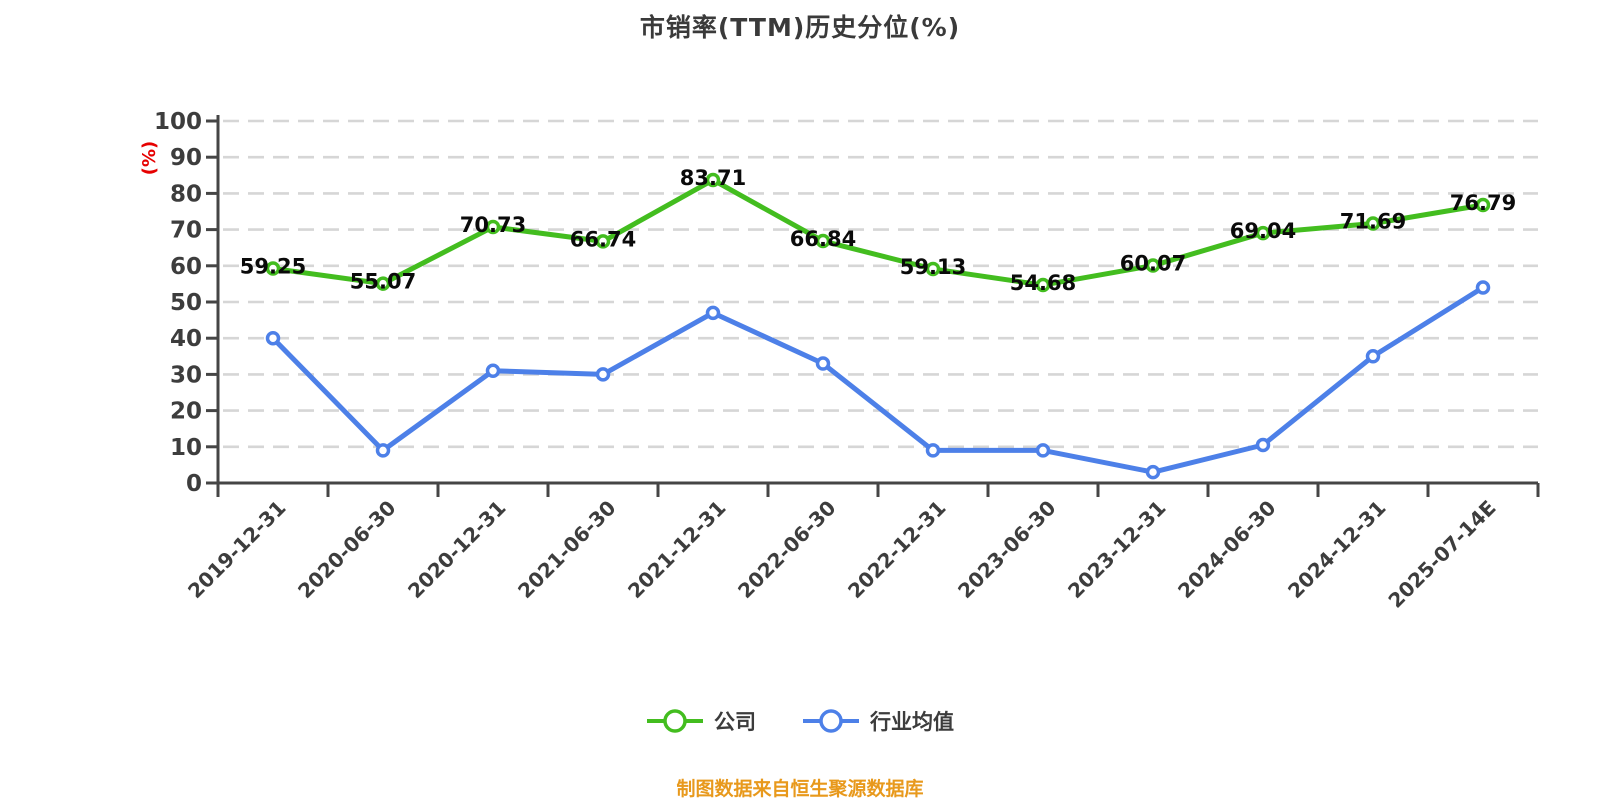 The width and height of the screenshot is (1600, 800). Describe the element at coordinates (346, 549) in the screenshot. I see `x-tick-label: 2020-06-30` at that location.